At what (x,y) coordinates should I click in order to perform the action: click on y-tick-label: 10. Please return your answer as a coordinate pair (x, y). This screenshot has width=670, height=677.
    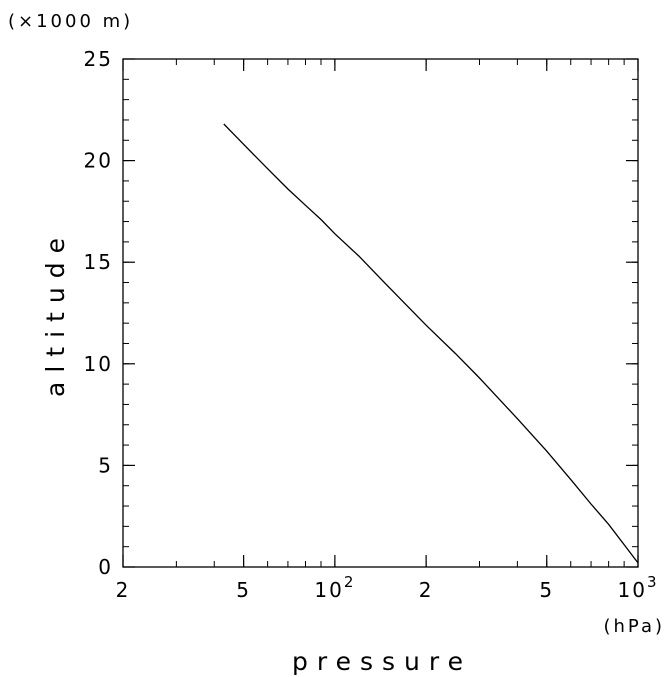
    Looking at the image, I should click on (98, 364).